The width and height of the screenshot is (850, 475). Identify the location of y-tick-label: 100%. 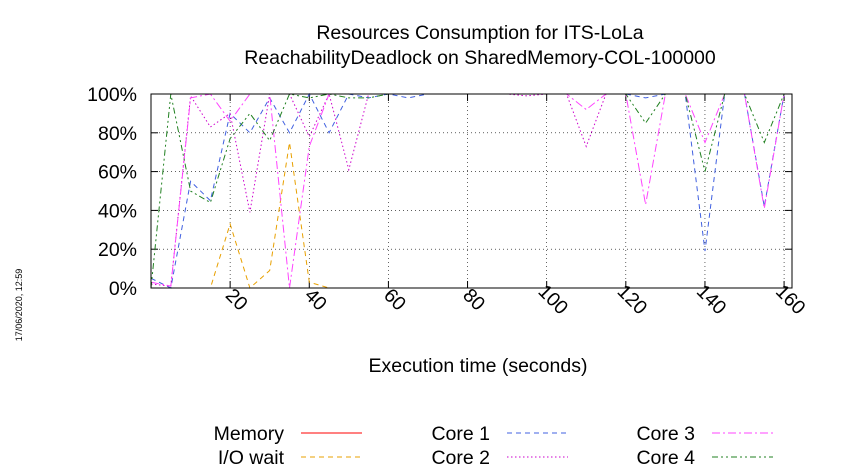
(112, 95).